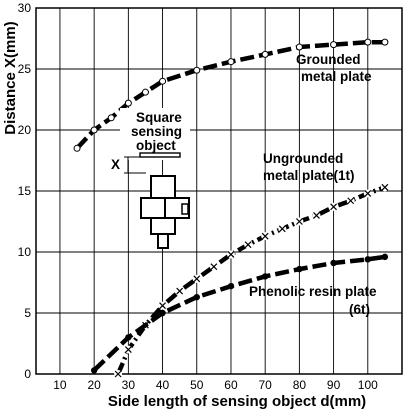 The image size is (410, 412). Describe the element at coordinates (328, 59) in the screenshot. I see `annotation-grounded-line1: Grounded` at that location.